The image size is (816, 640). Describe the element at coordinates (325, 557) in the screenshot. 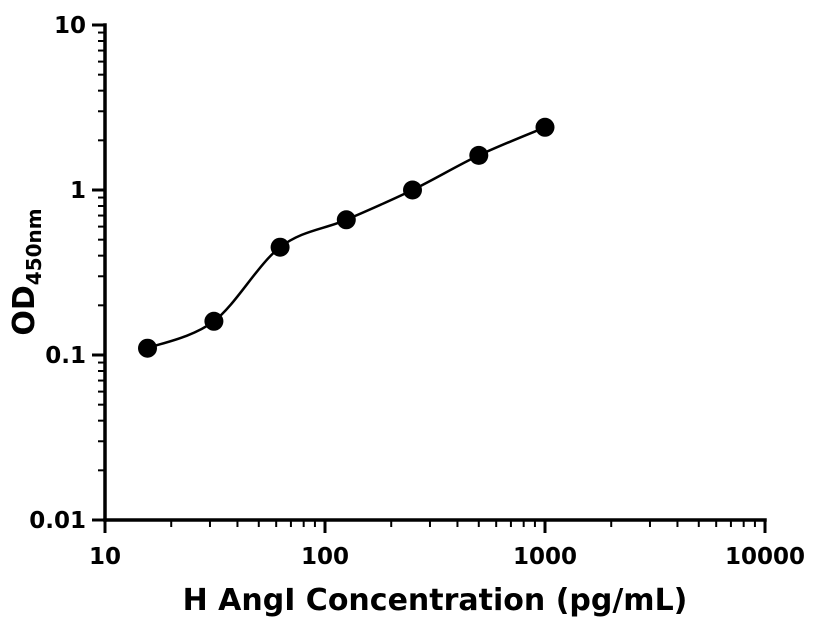

I see `x-tick-label: 100` at that location.